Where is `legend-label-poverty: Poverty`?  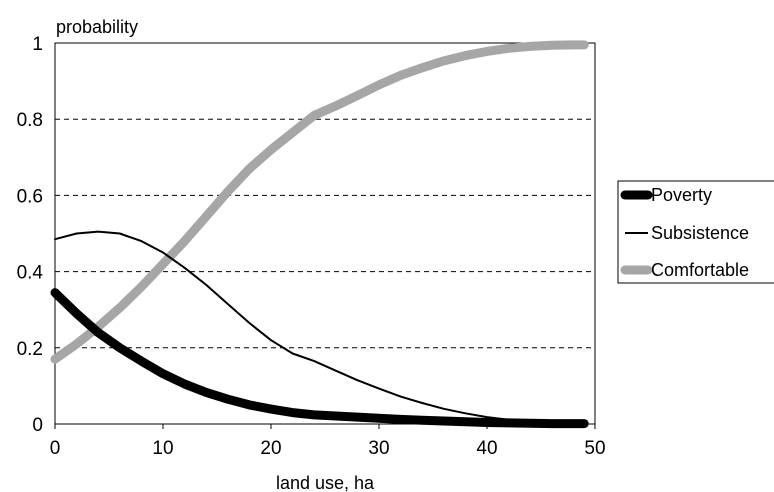
legend-label-poverty: Poverty is located at coordinates (681, 195).